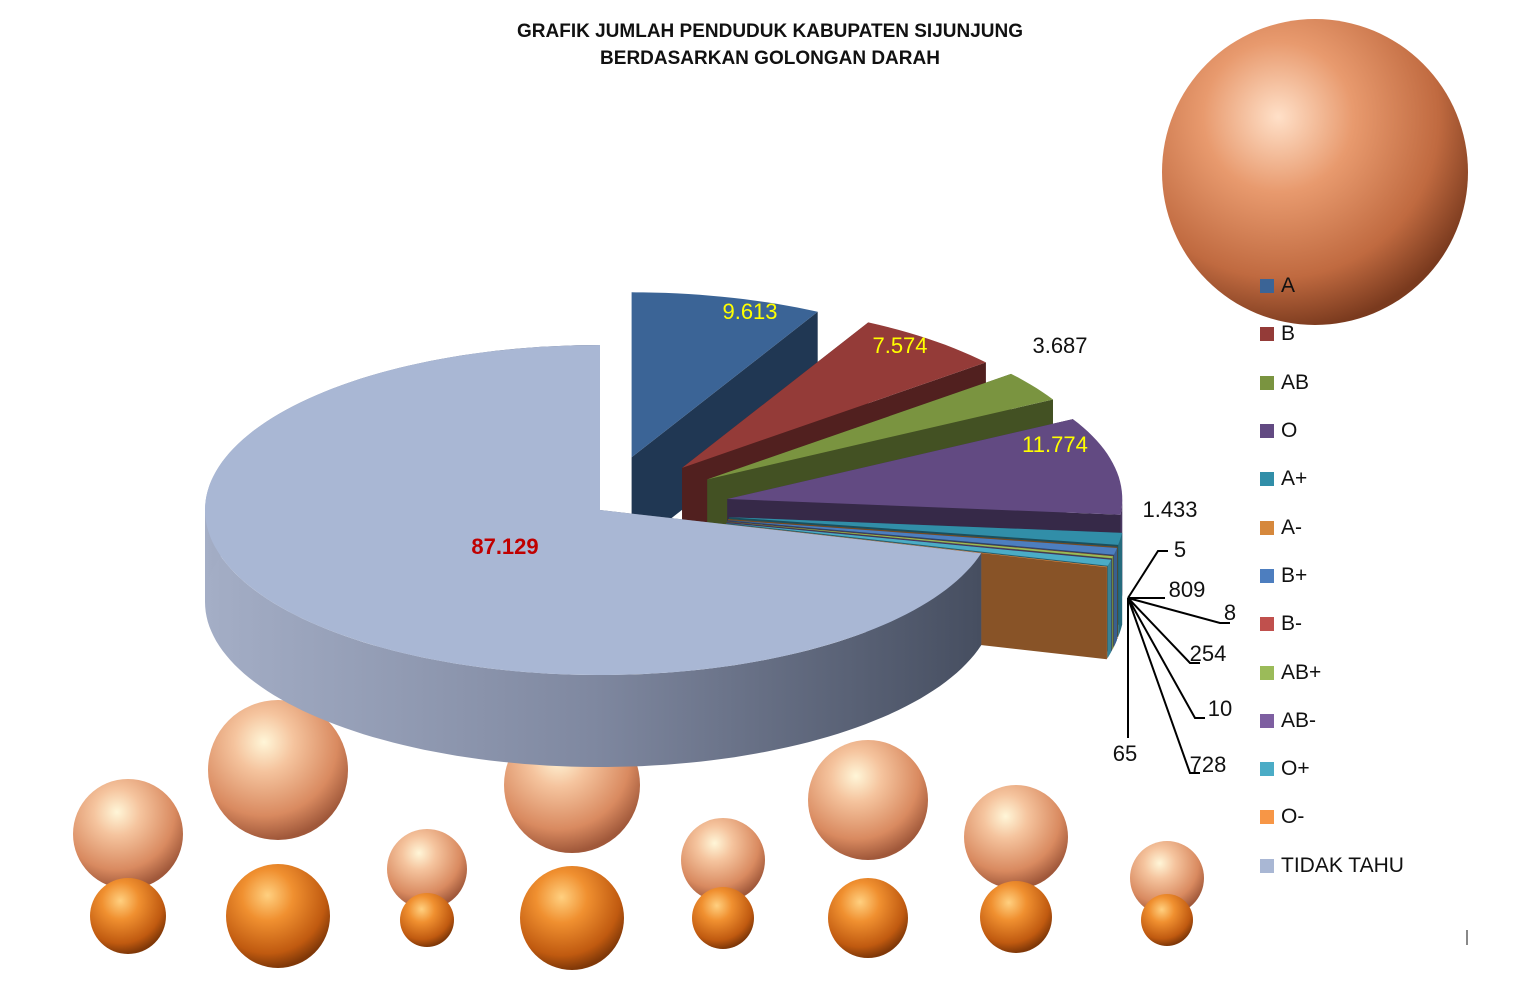  I want to click on legend-label: TIDAK TAHU, so click(1342, 865).